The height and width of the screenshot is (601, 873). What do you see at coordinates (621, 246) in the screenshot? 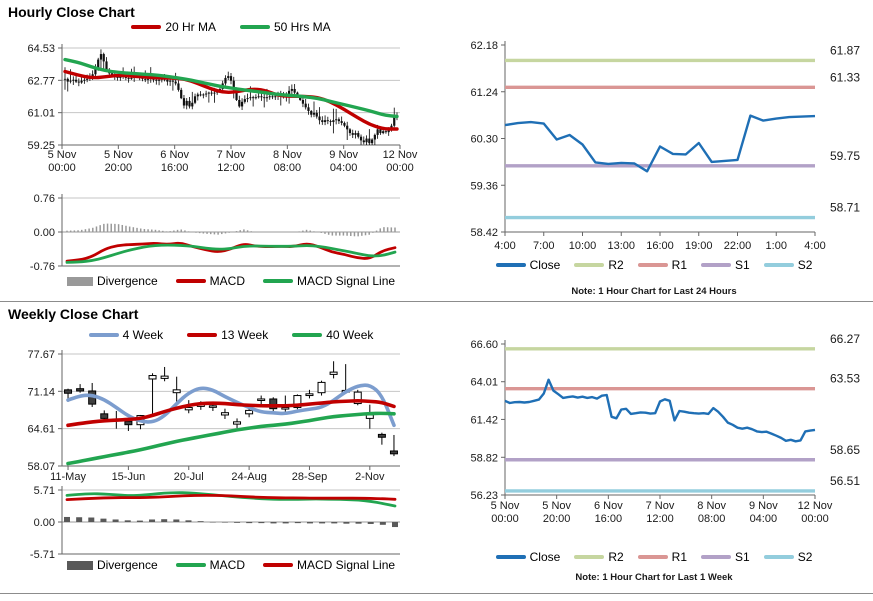
I see `svg-text: 13:00` at bounding box center [621, 246].